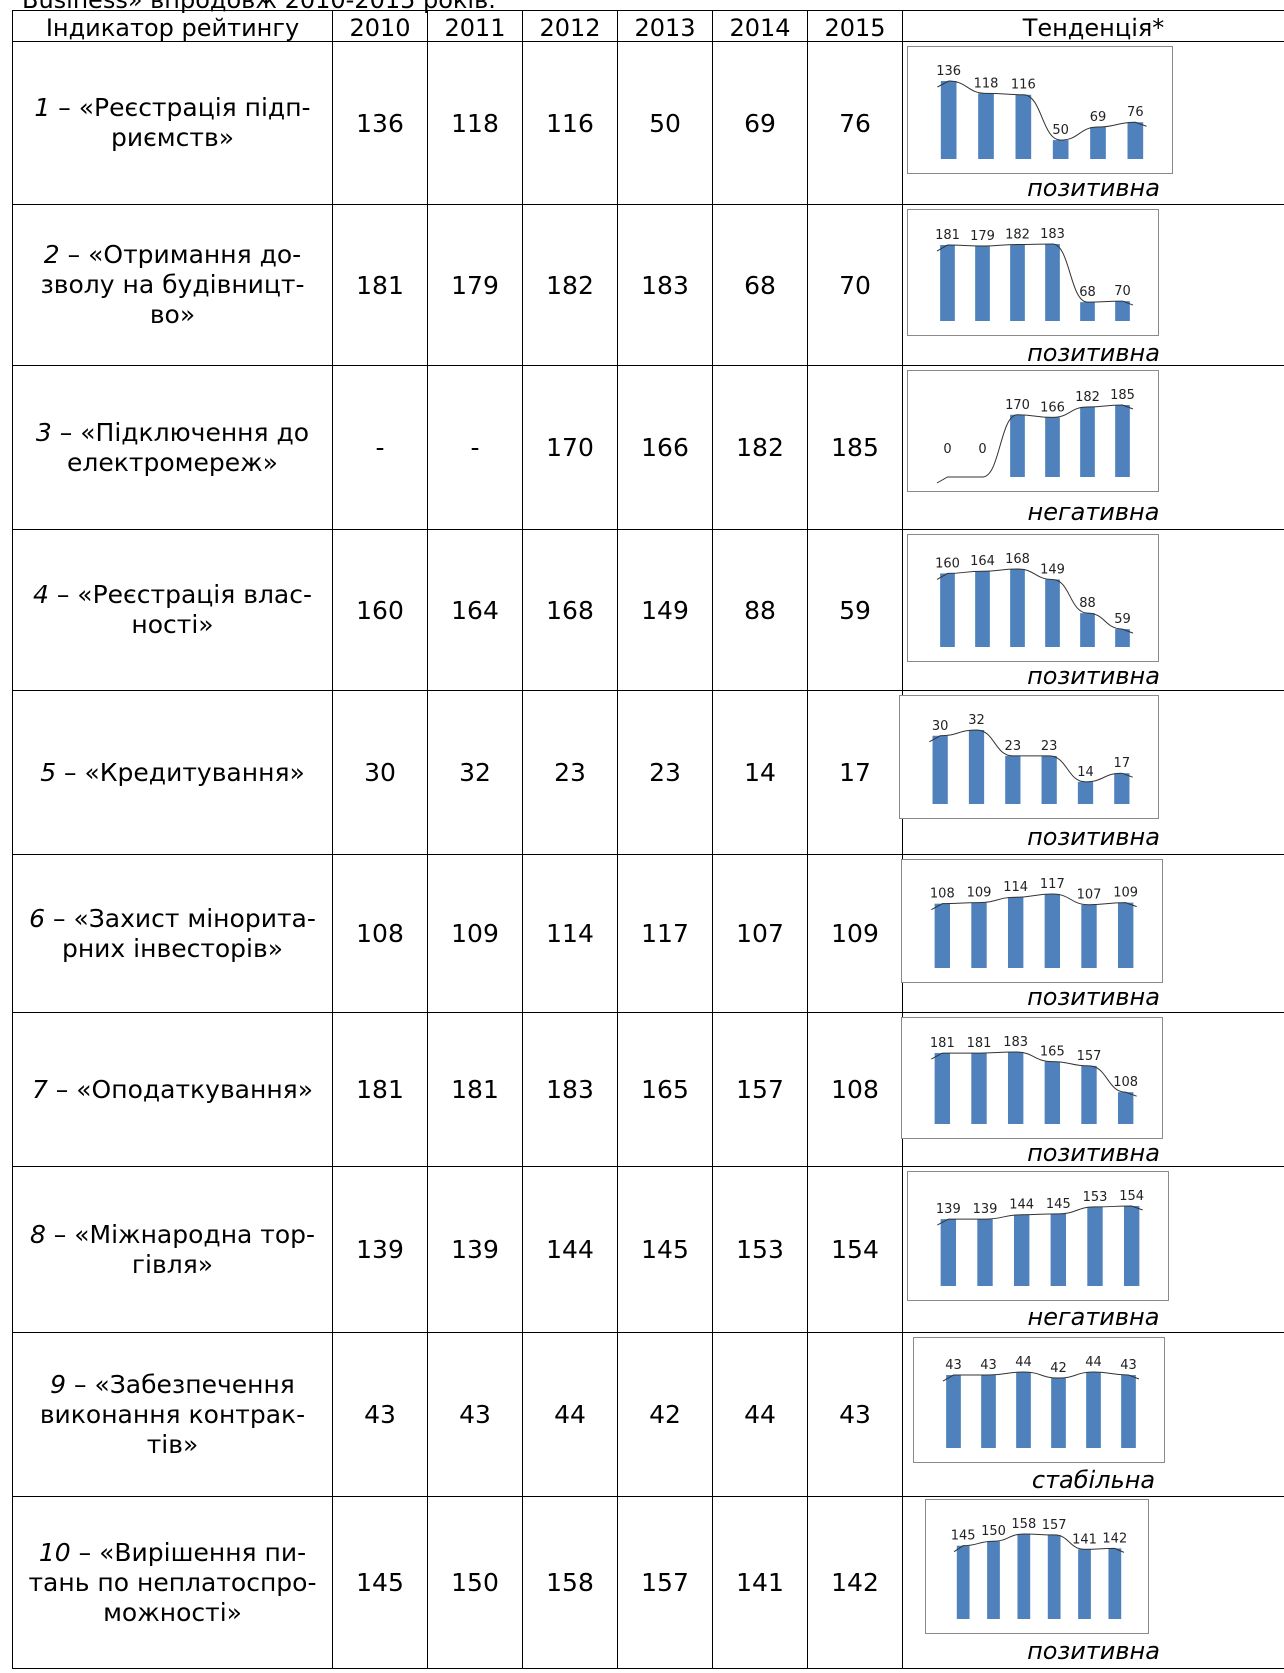  What do you see at coordinates (1135, 112) in the screenshot?
I see `chart-data-label: 76` at bounding box center [1135, 112].